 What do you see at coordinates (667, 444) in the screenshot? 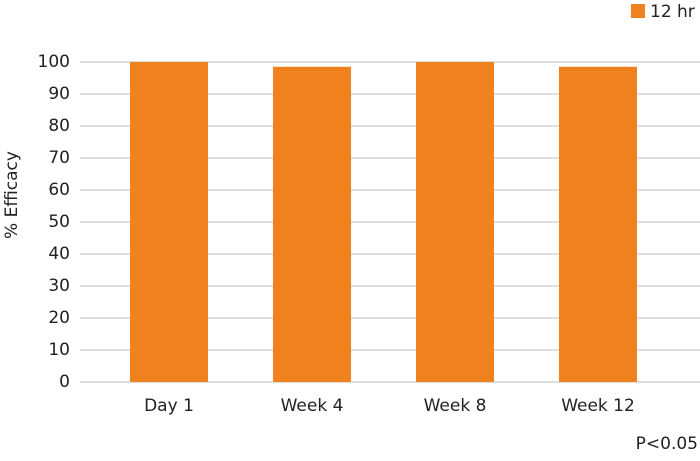
I see `annotation: P<0.05` at bounding box center [667, 444].